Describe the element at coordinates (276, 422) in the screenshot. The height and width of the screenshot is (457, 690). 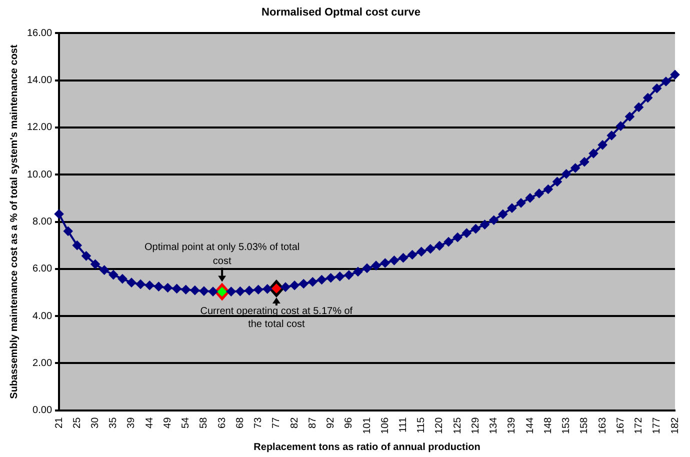
I see `x-tick-label: 77` at that location.